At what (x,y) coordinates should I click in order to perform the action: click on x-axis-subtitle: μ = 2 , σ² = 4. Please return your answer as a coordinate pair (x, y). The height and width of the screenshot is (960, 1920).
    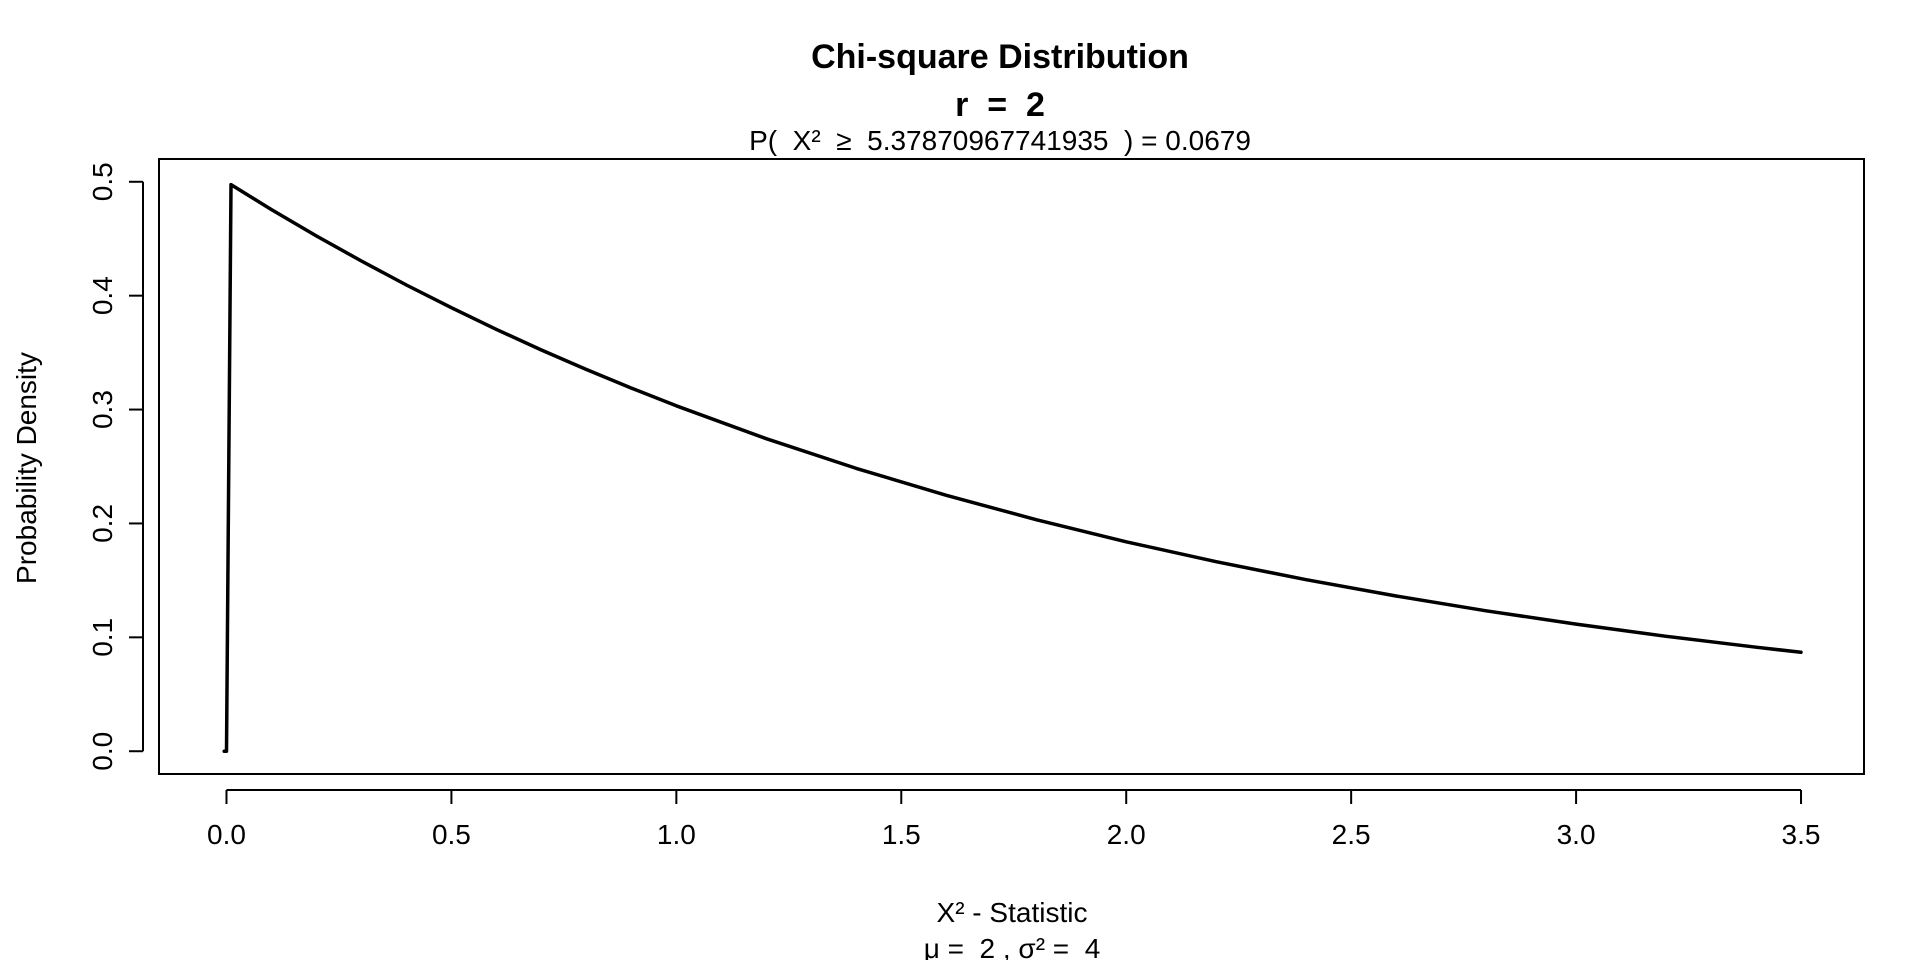
    Looking at the image, I should click on (1012, 946).